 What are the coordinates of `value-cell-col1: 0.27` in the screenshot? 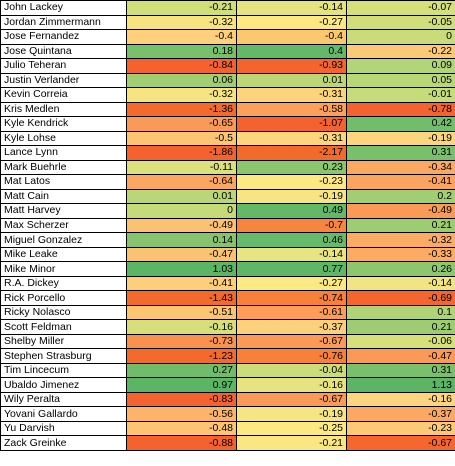 It's located at (181, 370).